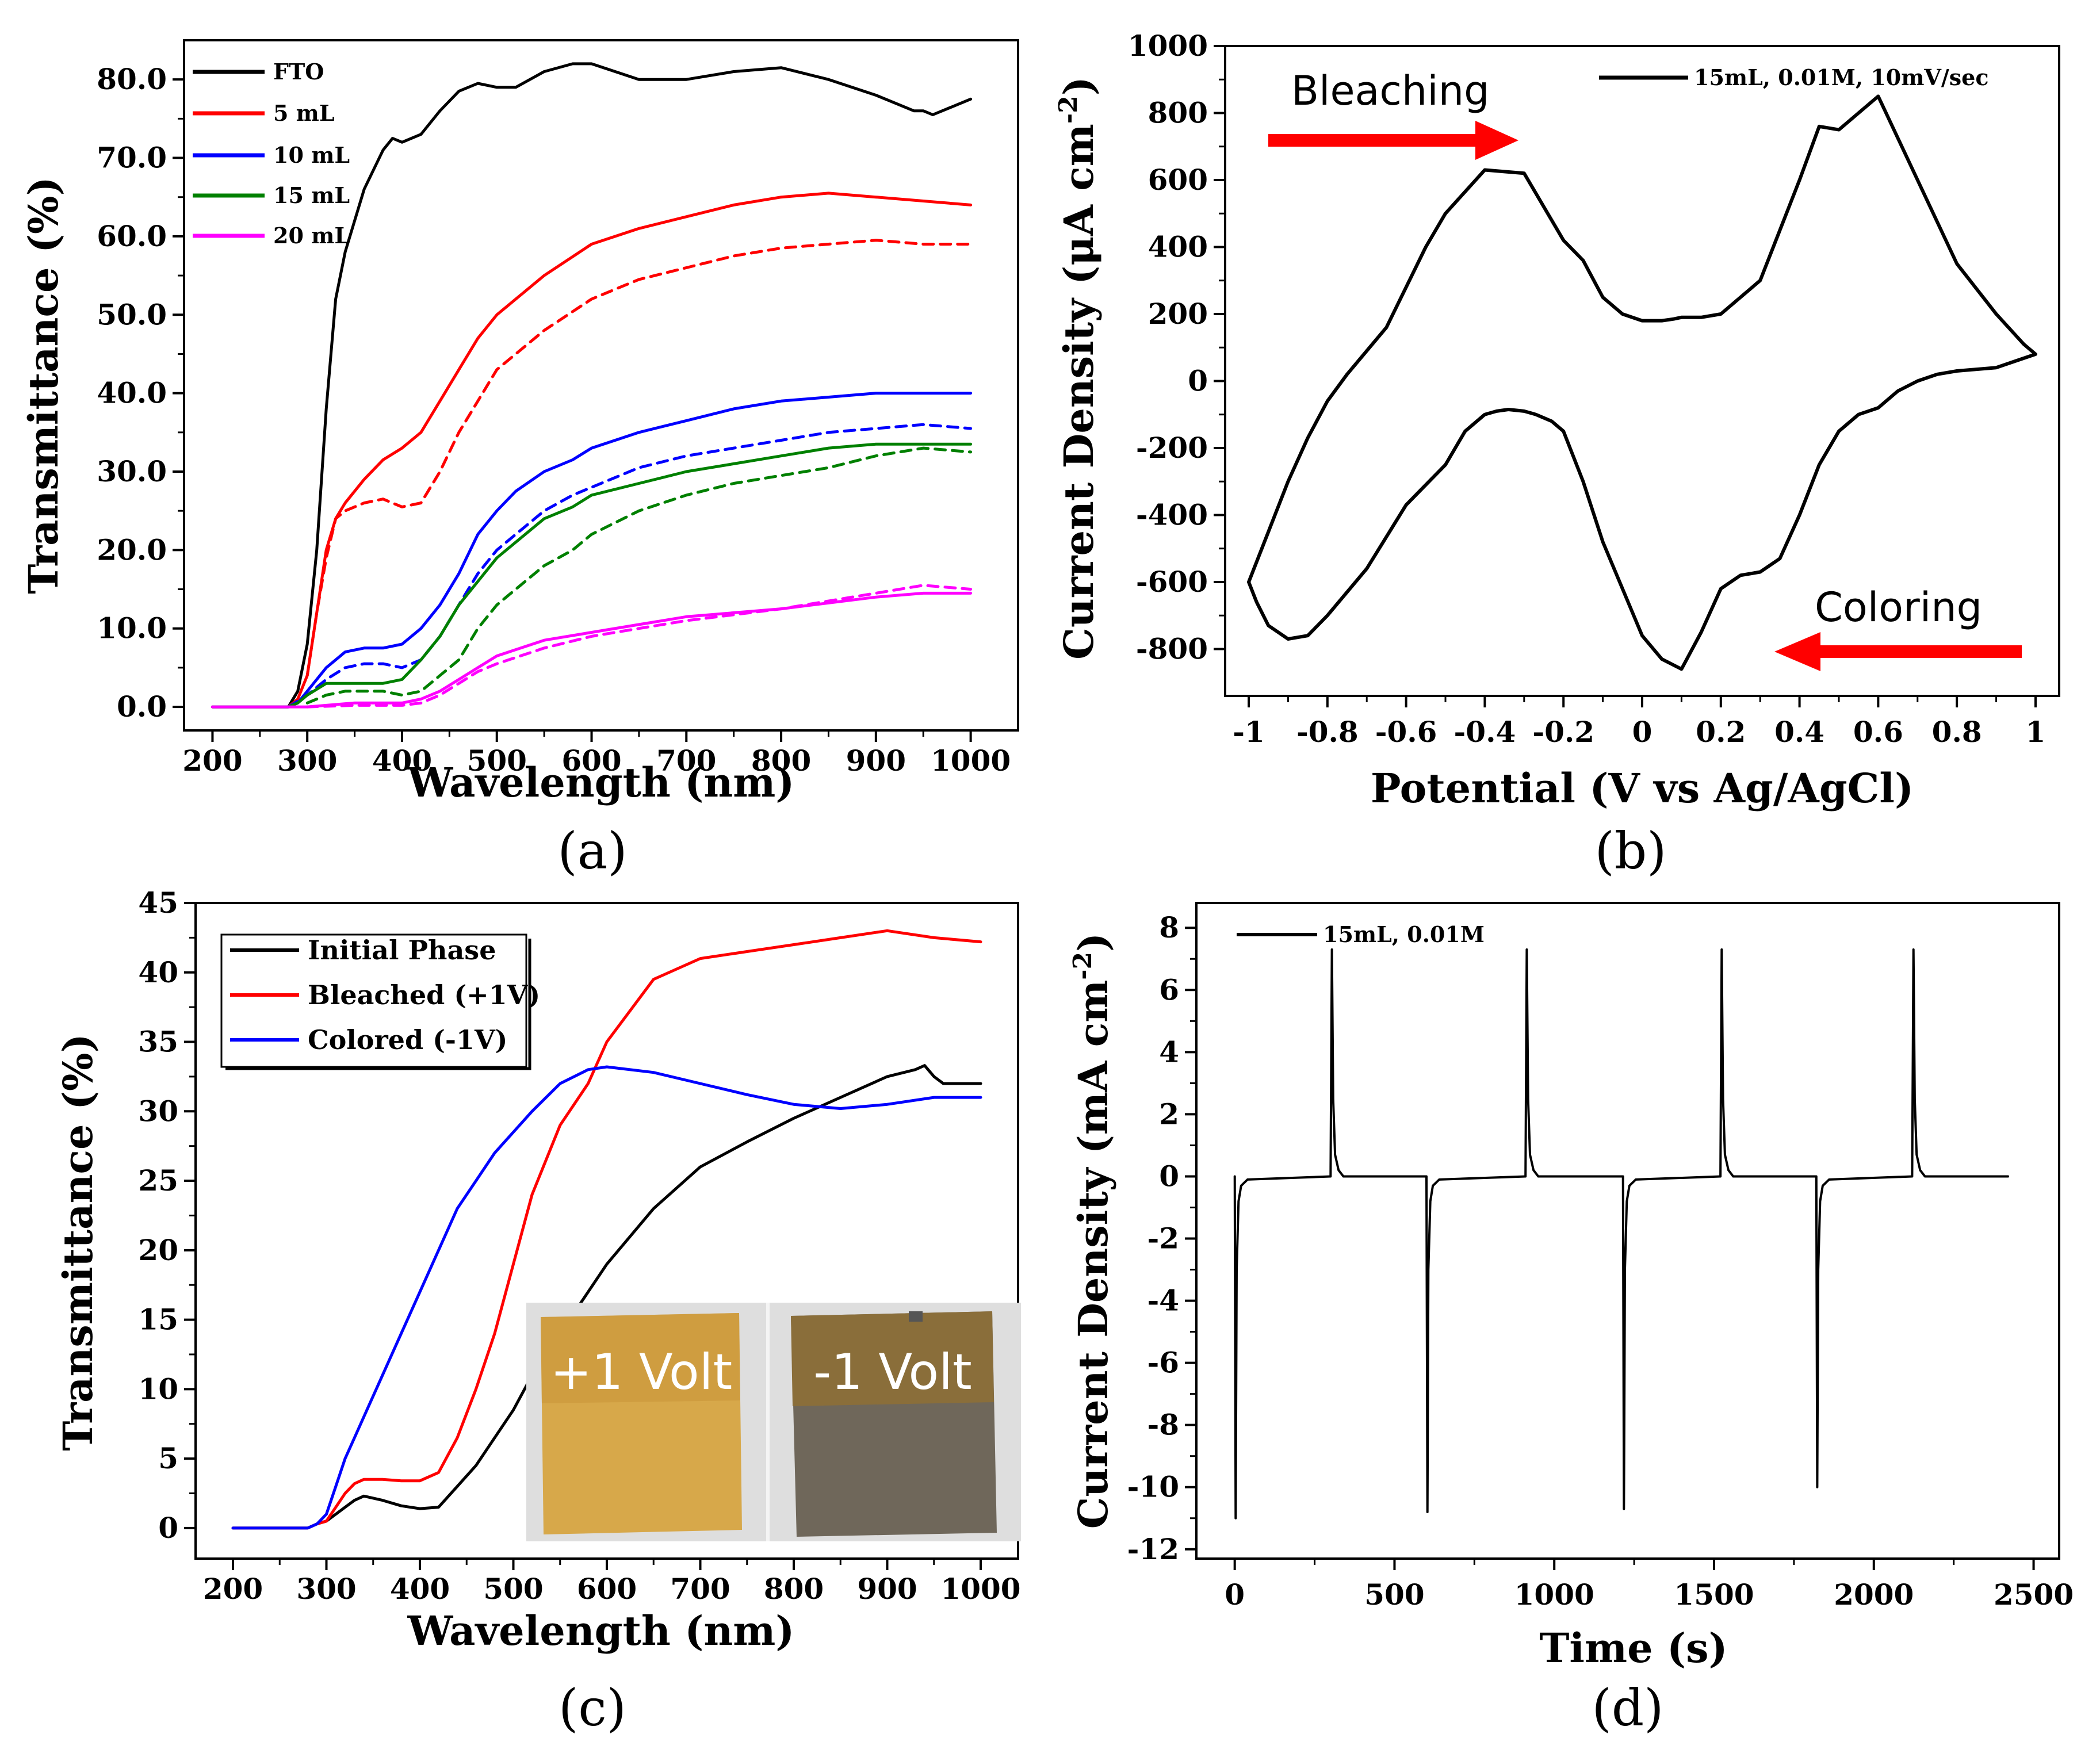 This screenshot has height=1753, width=2100. What do you see at coordinates (408, 1039) in the screenshot?
I see `legend-label-colored: Colored (-1V)` at bounding box center [408, 1039].